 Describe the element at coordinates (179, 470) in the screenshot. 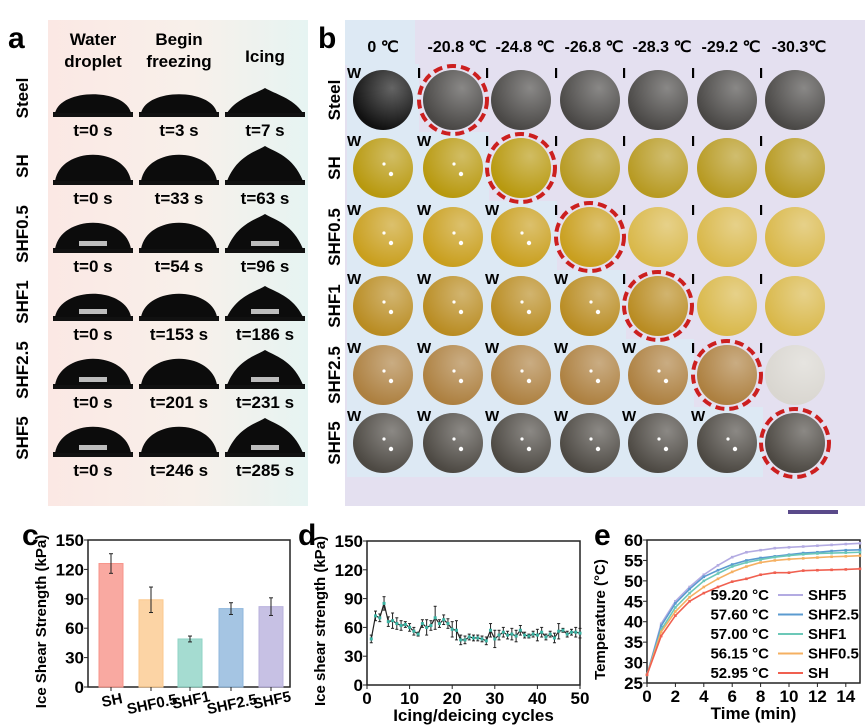

I see `time-label: t=246 s` at that location.